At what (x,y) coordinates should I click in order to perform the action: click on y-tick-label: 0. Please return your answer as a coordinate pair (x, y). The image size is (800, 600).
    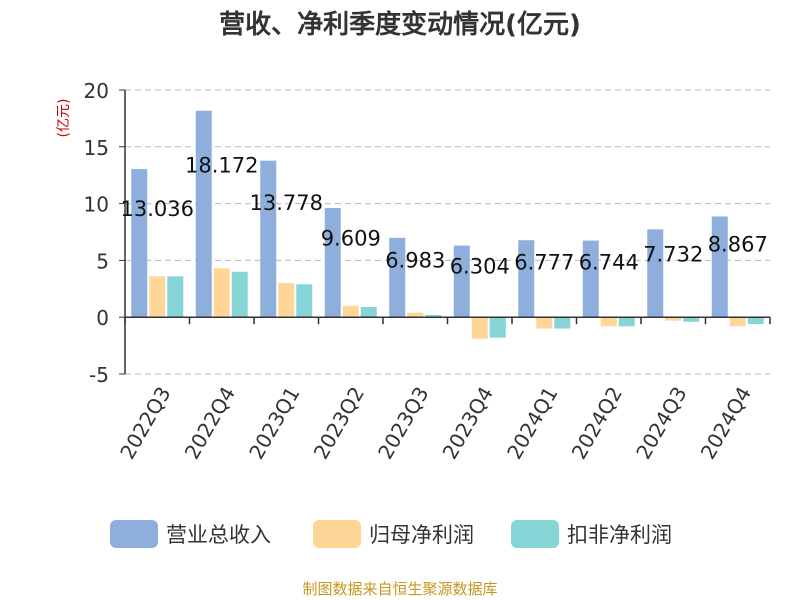
    Looking at the image, I should click on (102, 318).